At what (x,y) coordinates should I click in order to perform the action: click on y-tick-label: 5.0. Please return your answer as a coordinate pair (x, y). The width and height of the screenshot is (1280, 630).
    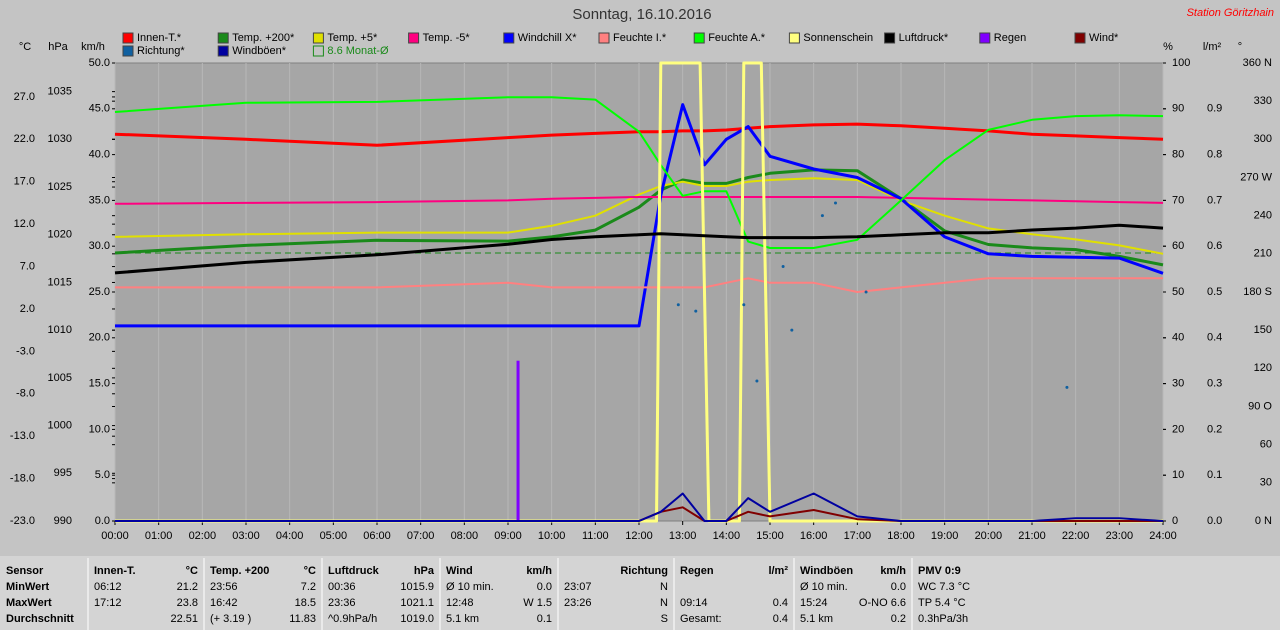
    Looking at the image, I should click on (102, 475).